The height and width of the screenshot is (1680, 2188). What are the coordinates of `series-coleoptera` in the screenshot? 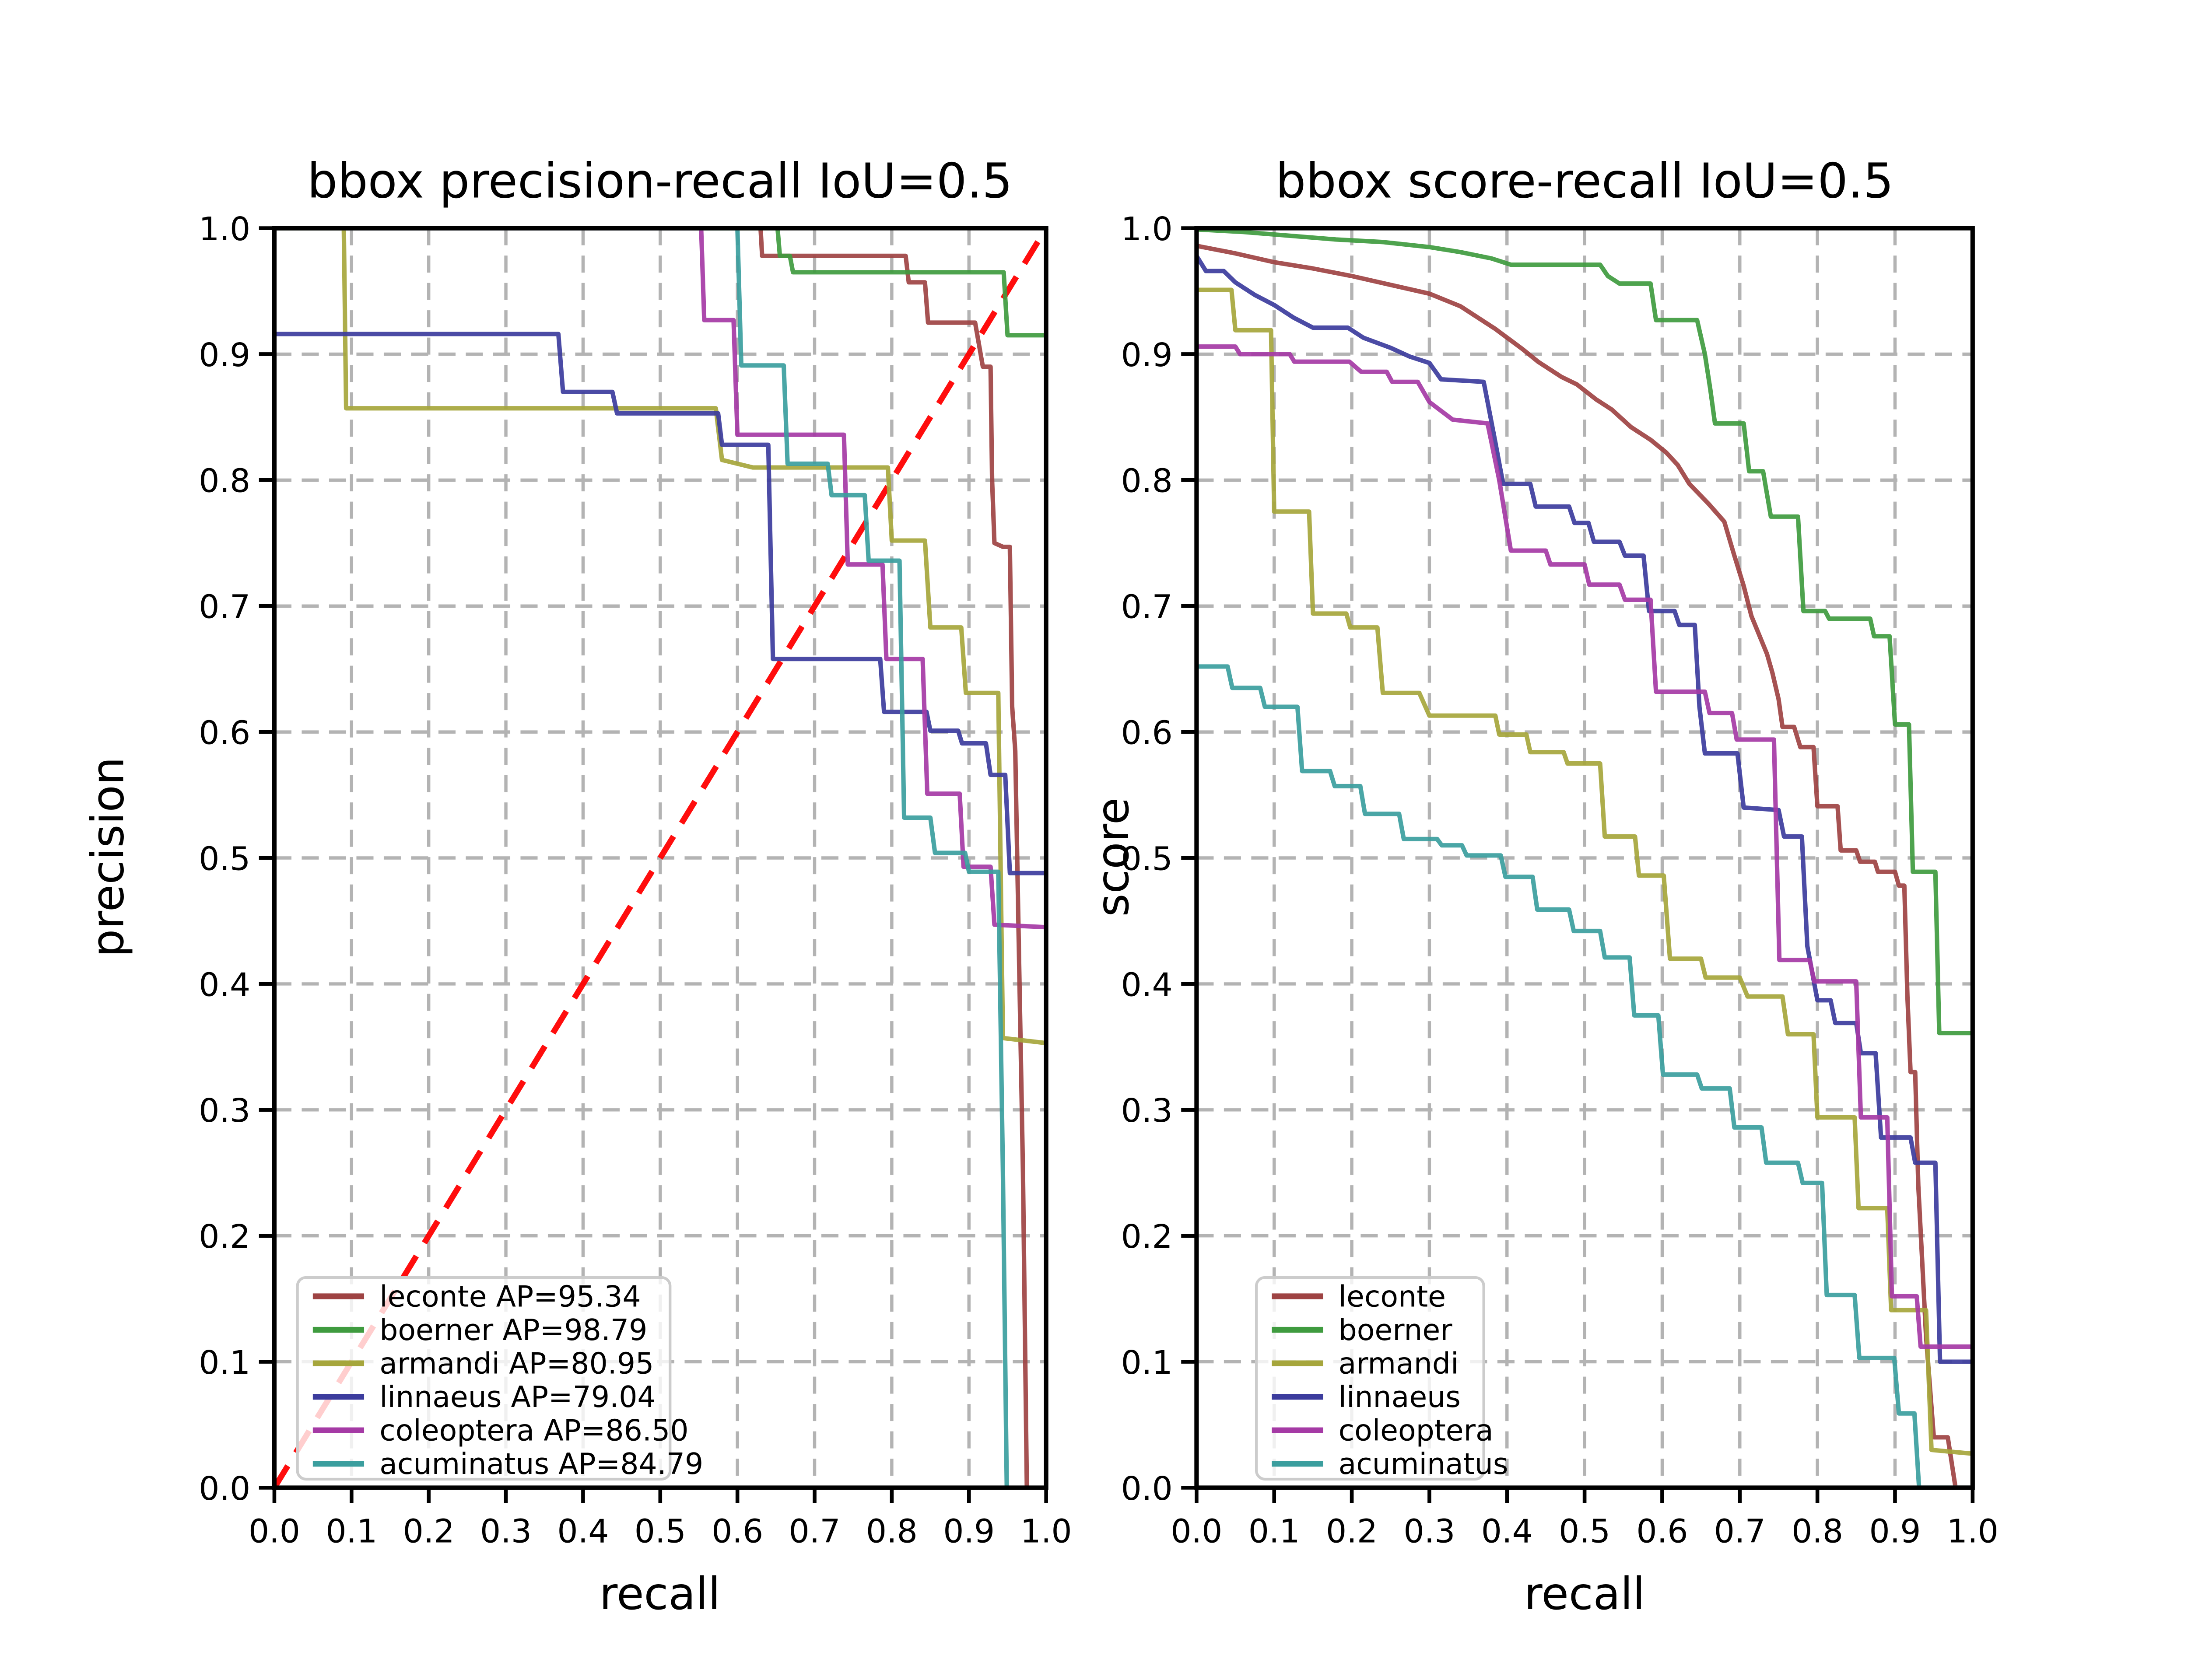 It's located at (660, 578).